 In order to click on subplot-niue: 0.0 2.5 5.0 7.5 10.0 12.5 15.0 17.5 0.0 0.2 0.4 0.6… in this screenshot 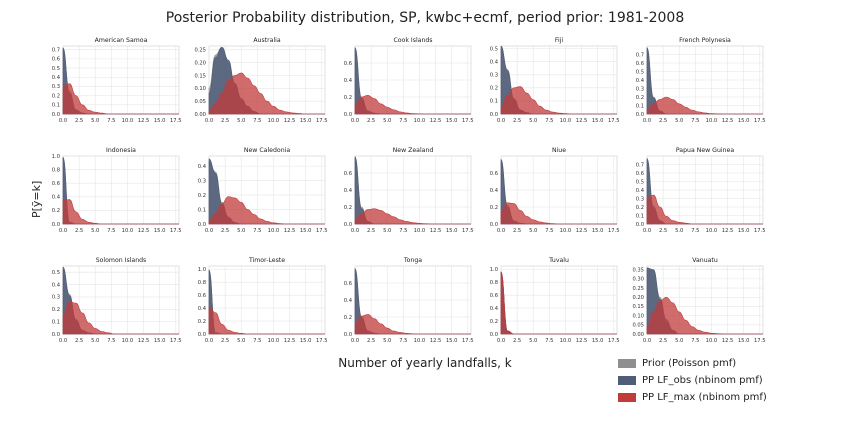, I will do `click(555, 190)`.